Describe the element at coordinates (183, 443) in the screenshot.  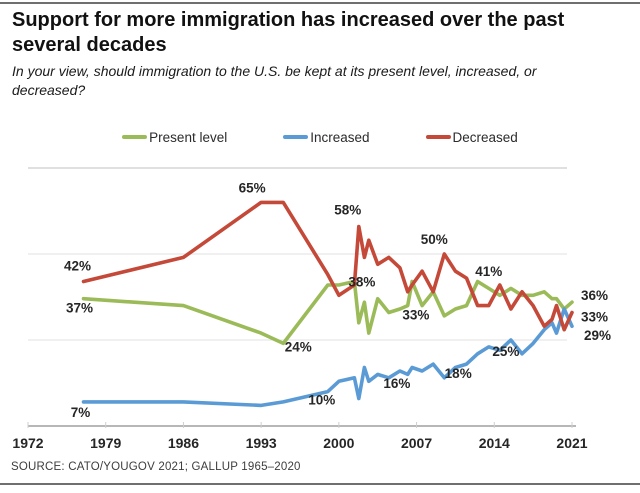
I see `x-tick-label-1986: 1986` at that location.